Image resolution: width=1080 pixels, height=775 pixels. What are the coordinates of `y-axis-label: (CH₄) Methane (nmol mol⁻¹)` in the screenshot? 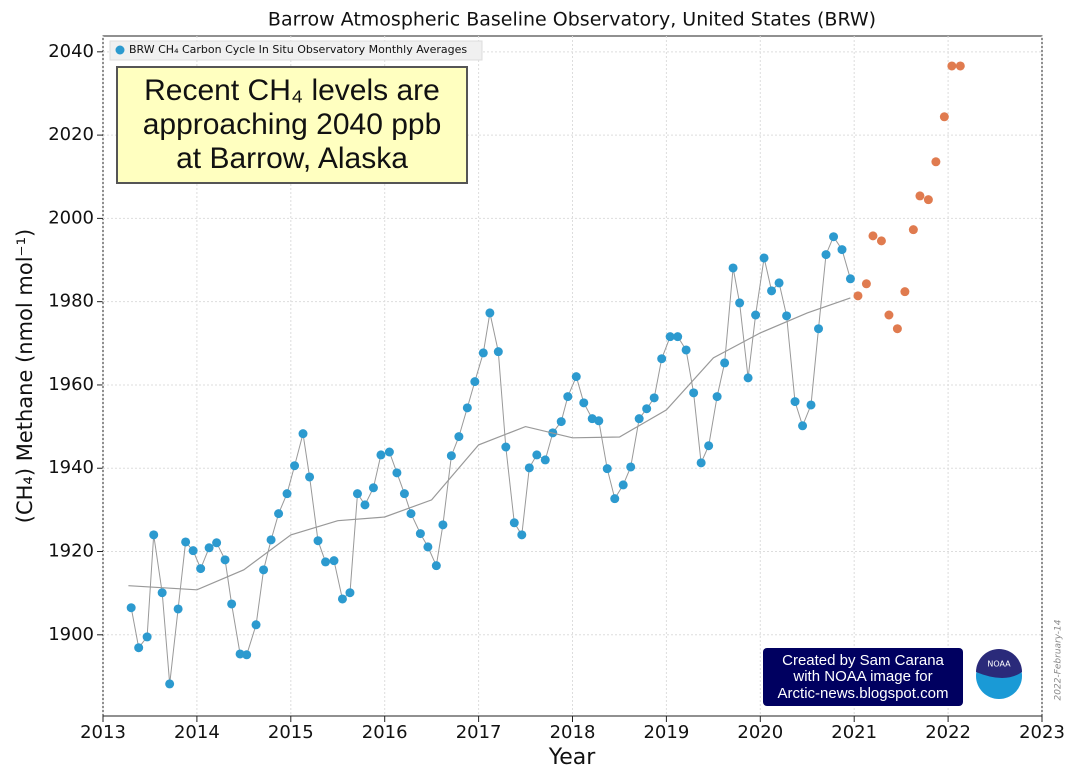 It's located at (25, 376).